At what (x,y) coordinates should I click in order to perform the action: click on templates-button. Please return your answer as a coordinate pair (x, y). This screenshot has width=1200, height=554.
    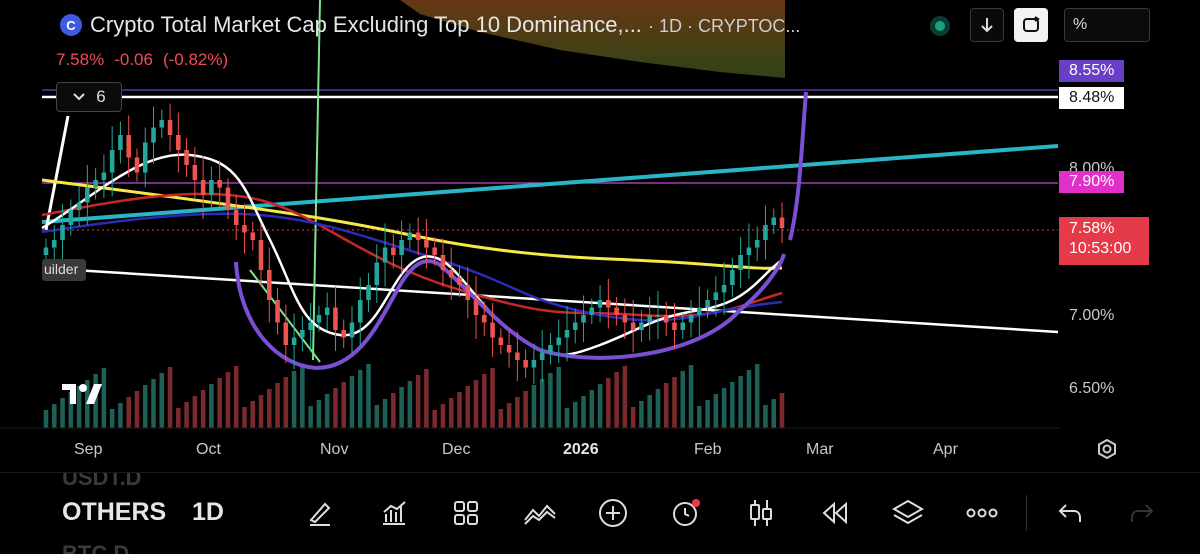
    Looking at the image, I should click on (466, 513).